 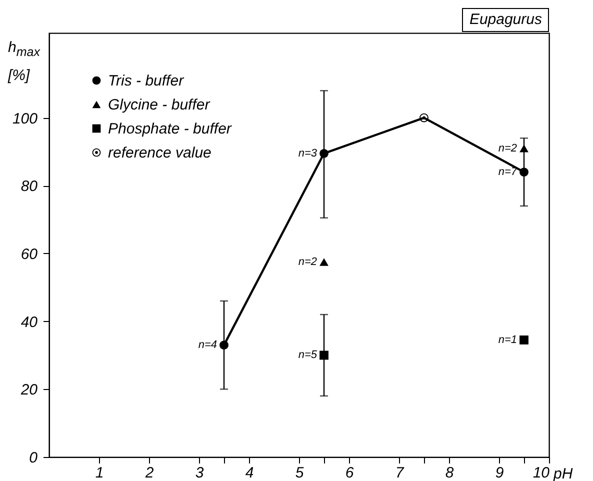 I want to click on y-tick-label: 80, so click(x=29, y=187).